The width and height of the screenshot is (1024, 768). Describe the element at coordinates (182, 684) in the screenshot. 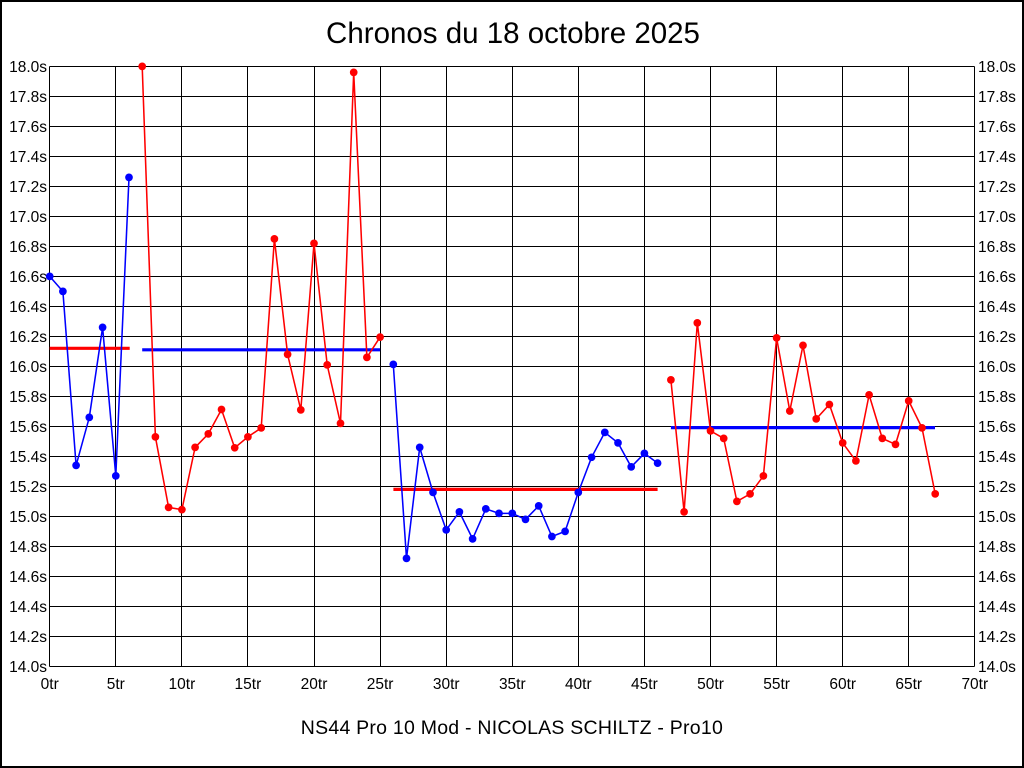

I see `svg-text: 10tr` at that location.